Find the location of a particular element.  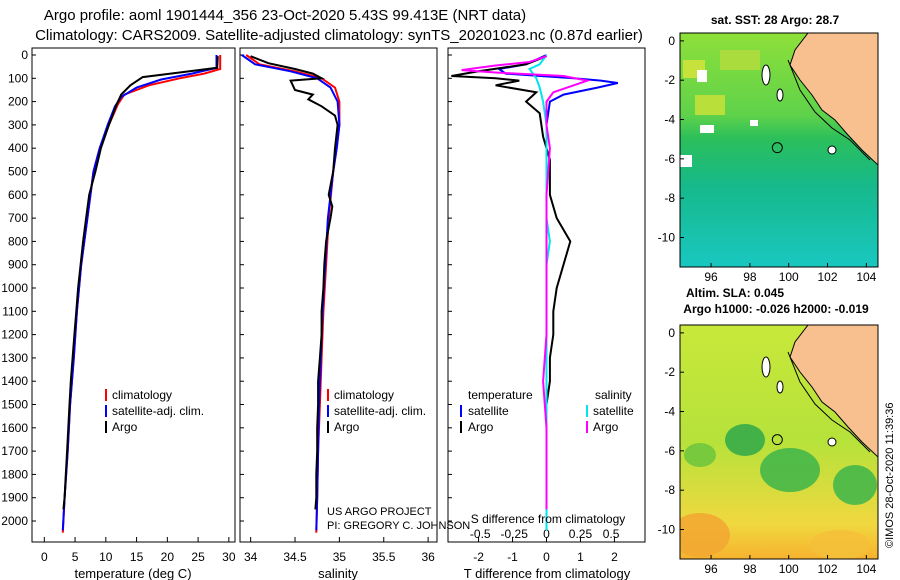

sst-map-title: sat. SST: 28 Argo: 28.7 is located at coordinates (775, 20).